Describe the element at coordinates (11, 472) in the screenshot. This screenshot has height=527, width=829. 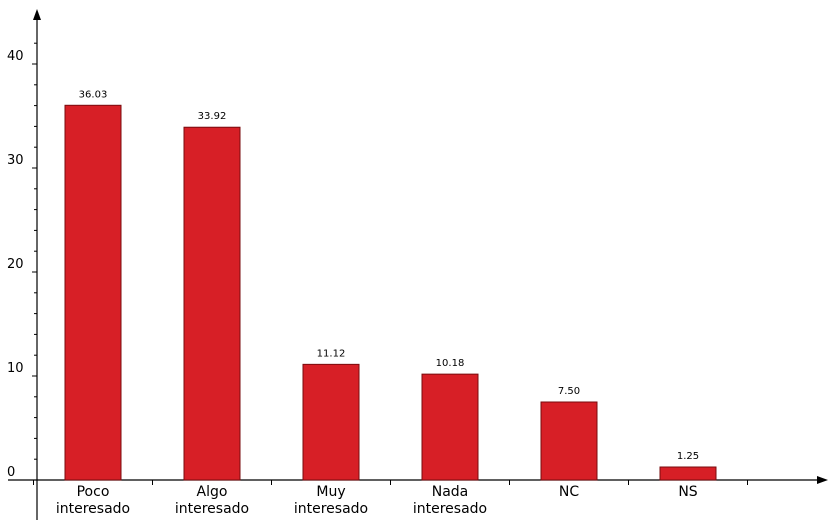
I see `y-tick-label: 0` at that location.